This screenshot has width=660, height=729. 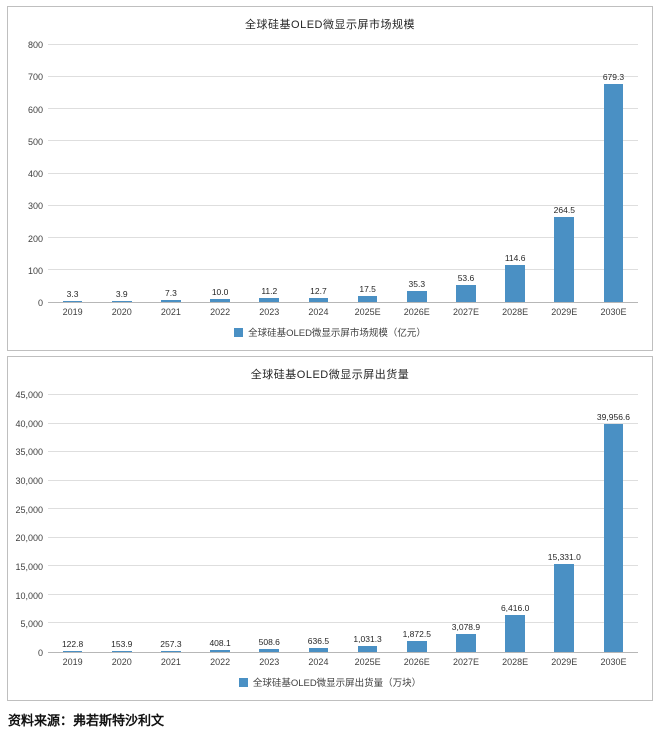 I want to click on legend: 全球硅基OLED微显示屏市场规模（亿元）, so click(x=330, y=332).